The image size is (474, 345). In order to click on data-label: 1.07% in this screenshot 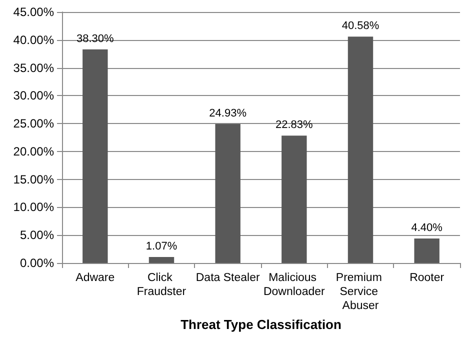, I will do `click(162, 246)`.